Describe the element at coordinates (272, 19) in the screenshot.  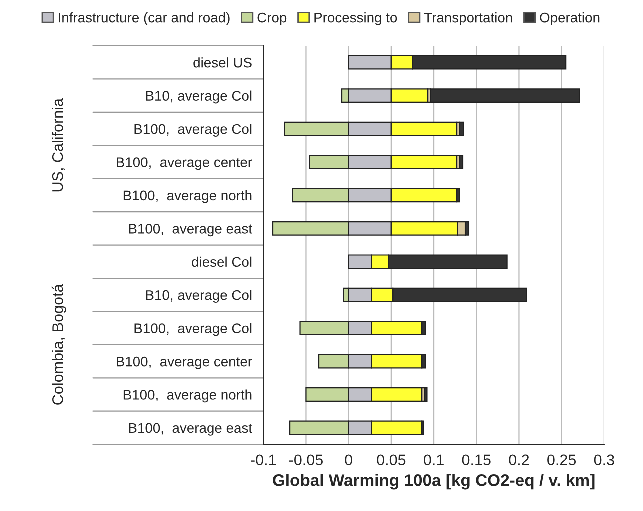
I see `legend-label: Crop` at that location.